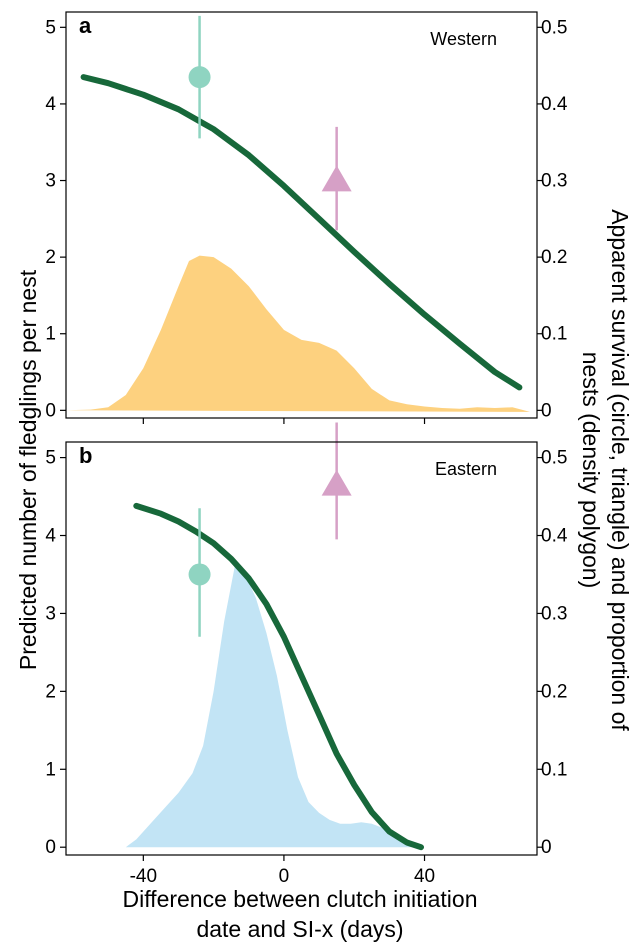 Image resolution: width=632 pixels, height=944 pixels. I want to click on y-right-axis-title-line2: nests (density polygon), so click(591, 470).